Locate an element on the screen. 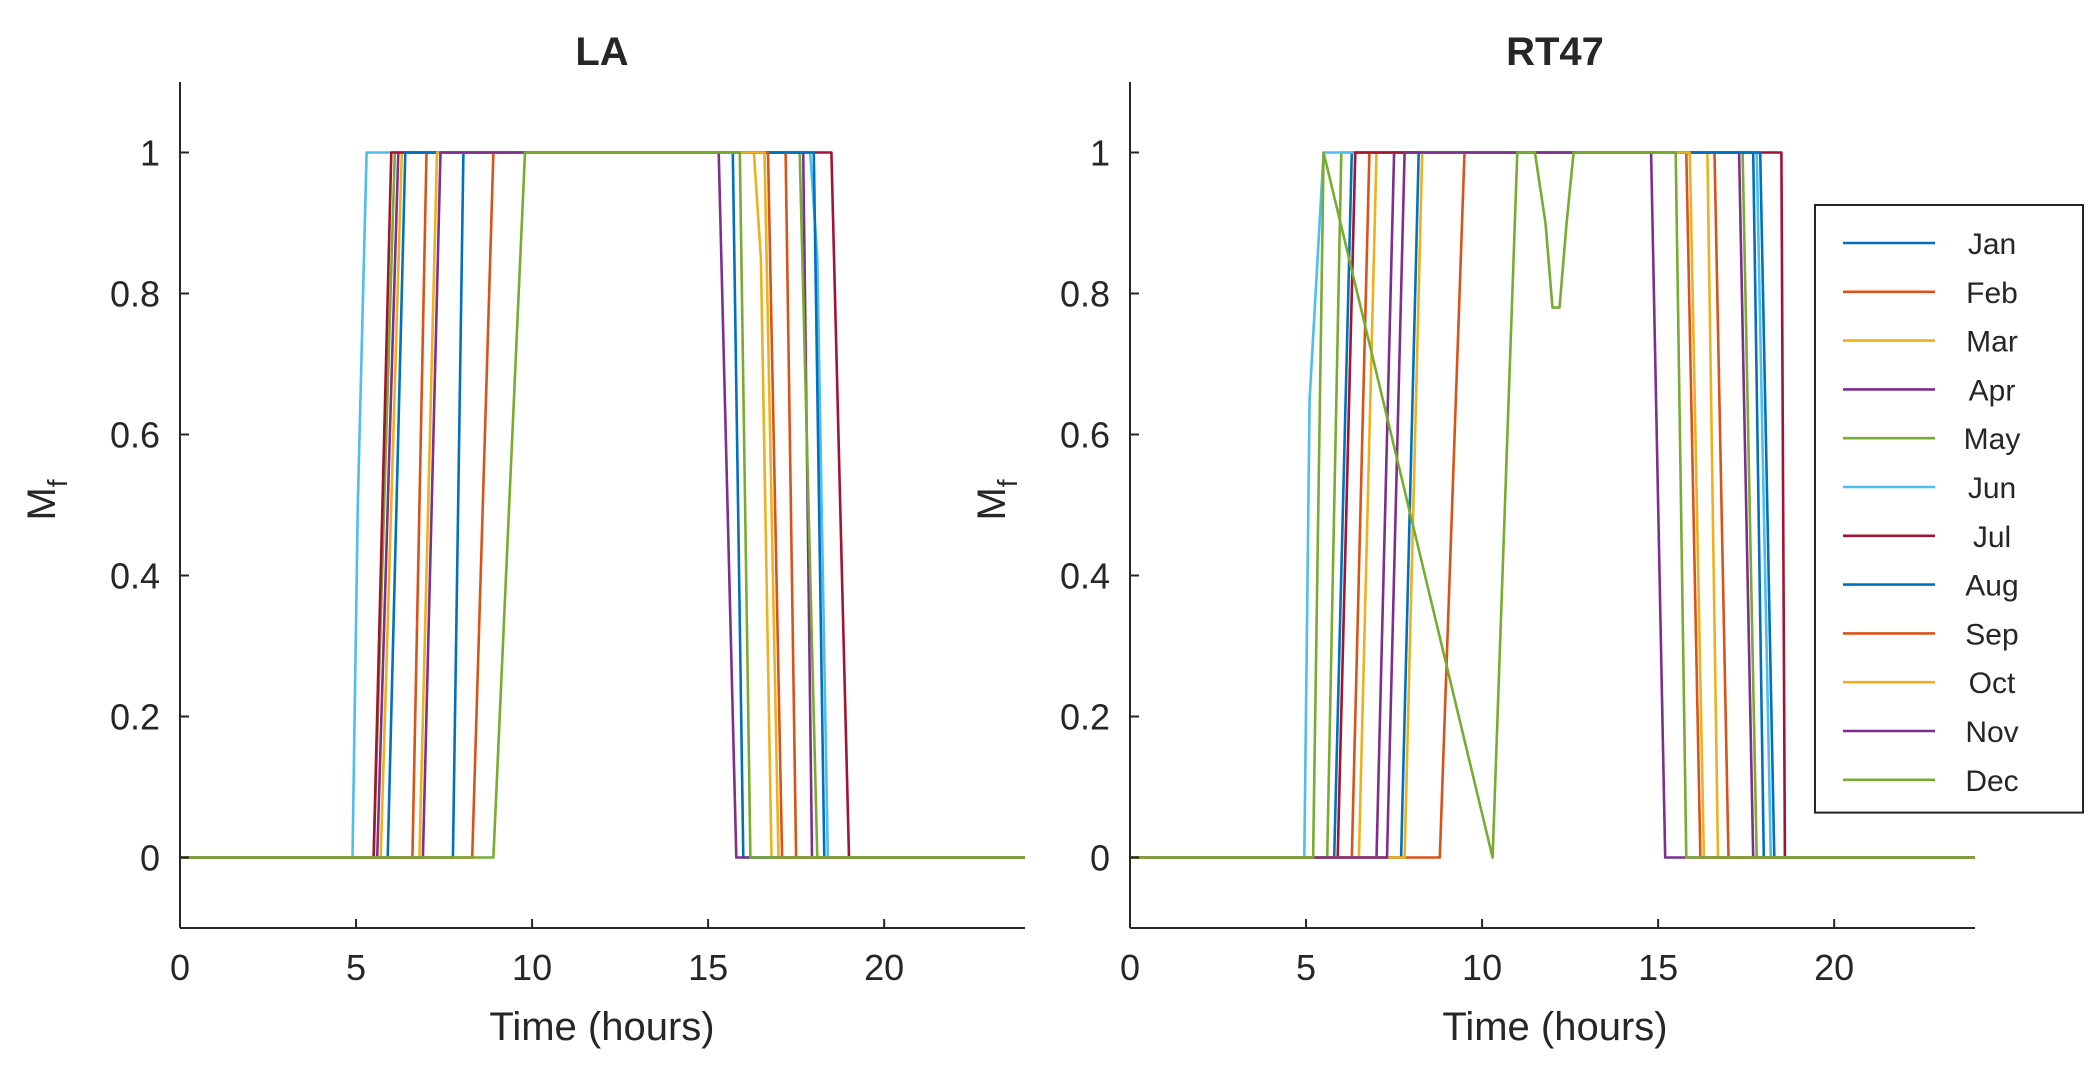  legend-label: Feb is located at coordinates (1992, 293).